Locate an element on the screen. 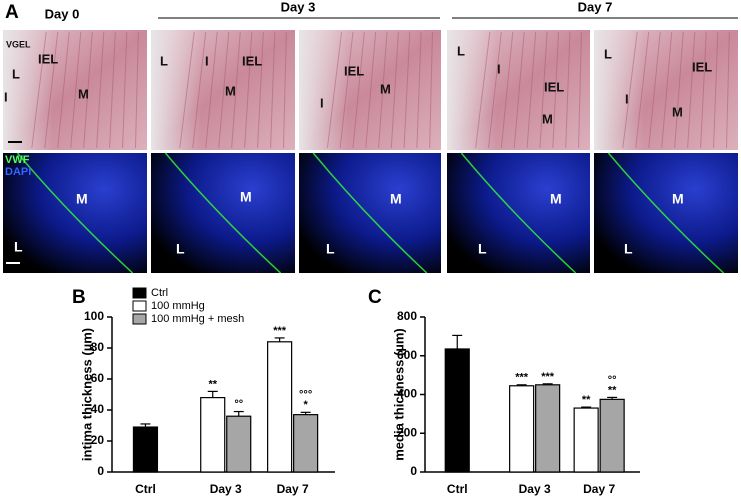 The image size is (741, 503). legend-label: 100 mmHg is located at coordinates (178, 306).